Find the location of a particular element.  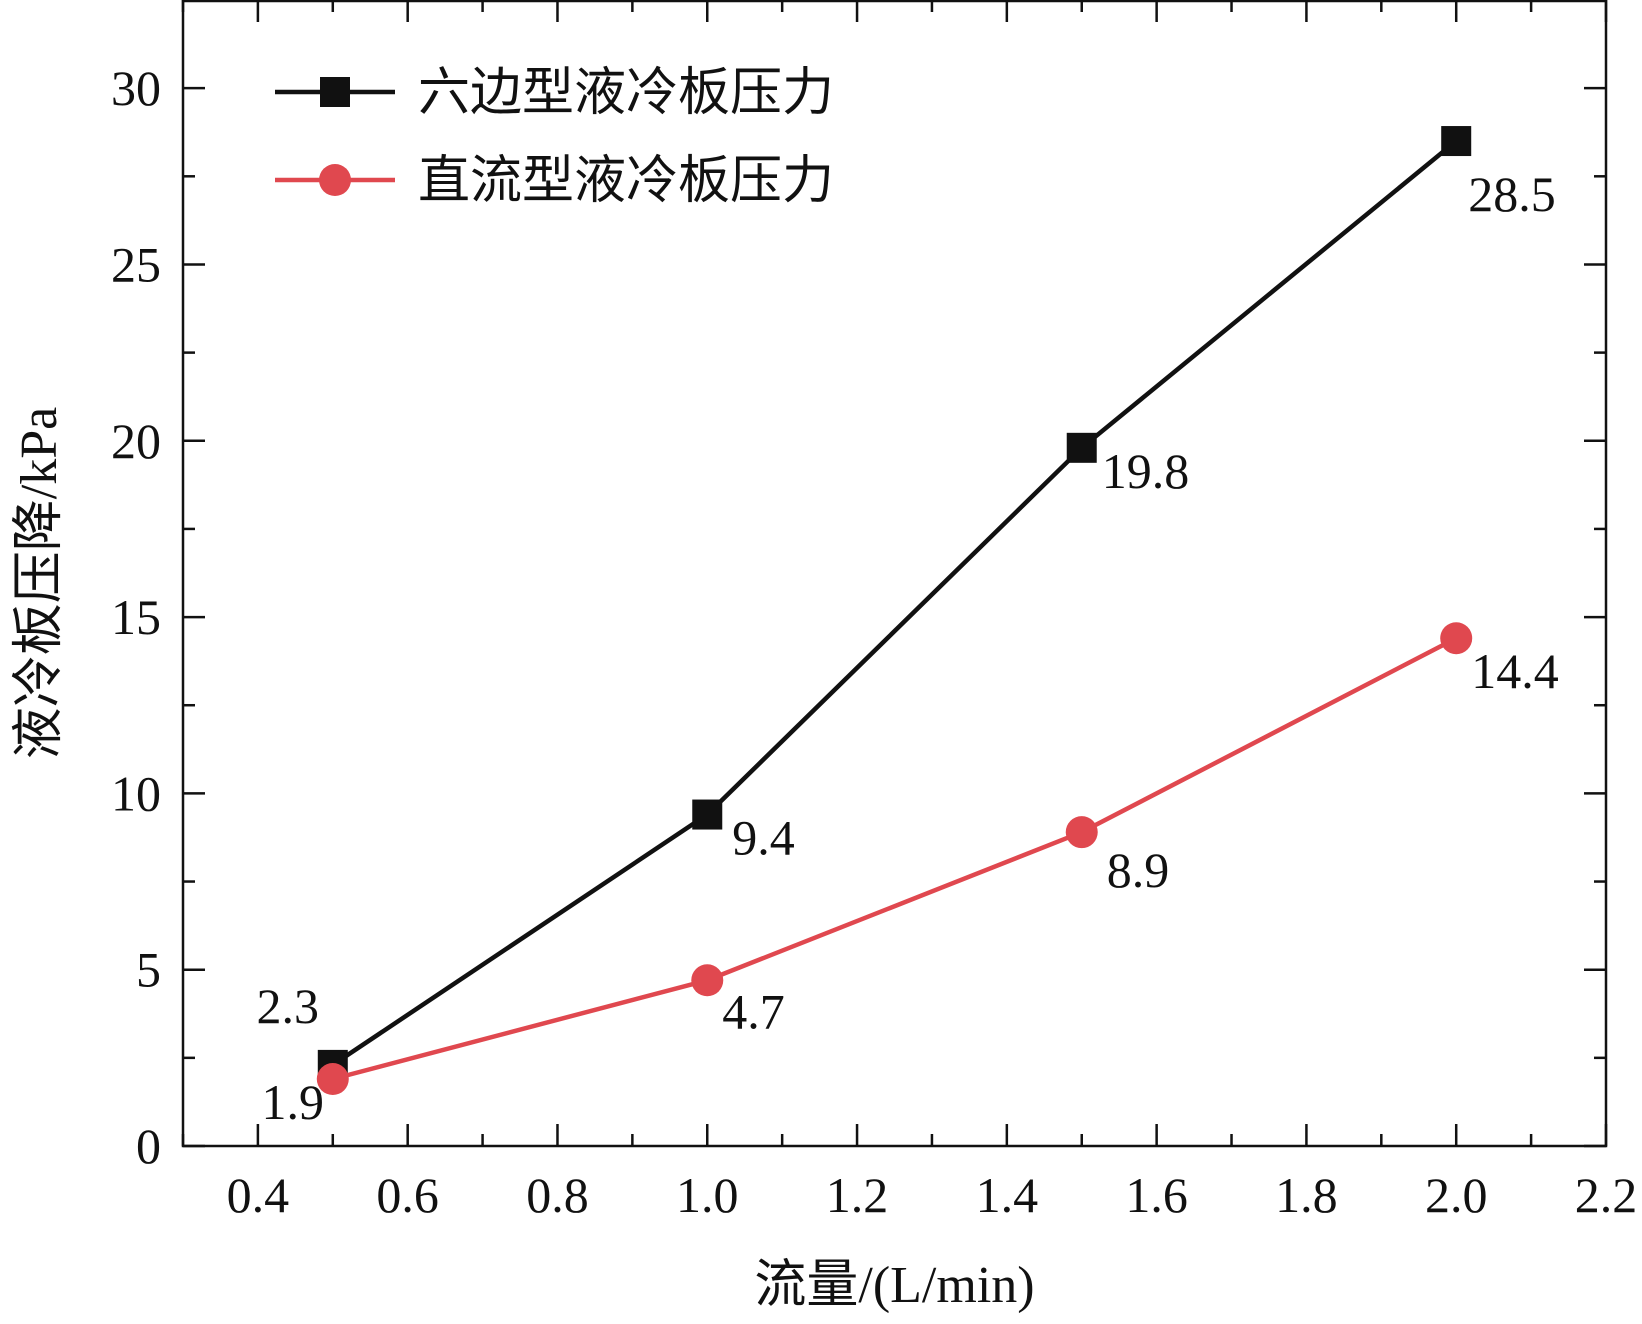

x-tick-label: 1.4 is located at coordinates (1007, 1195).